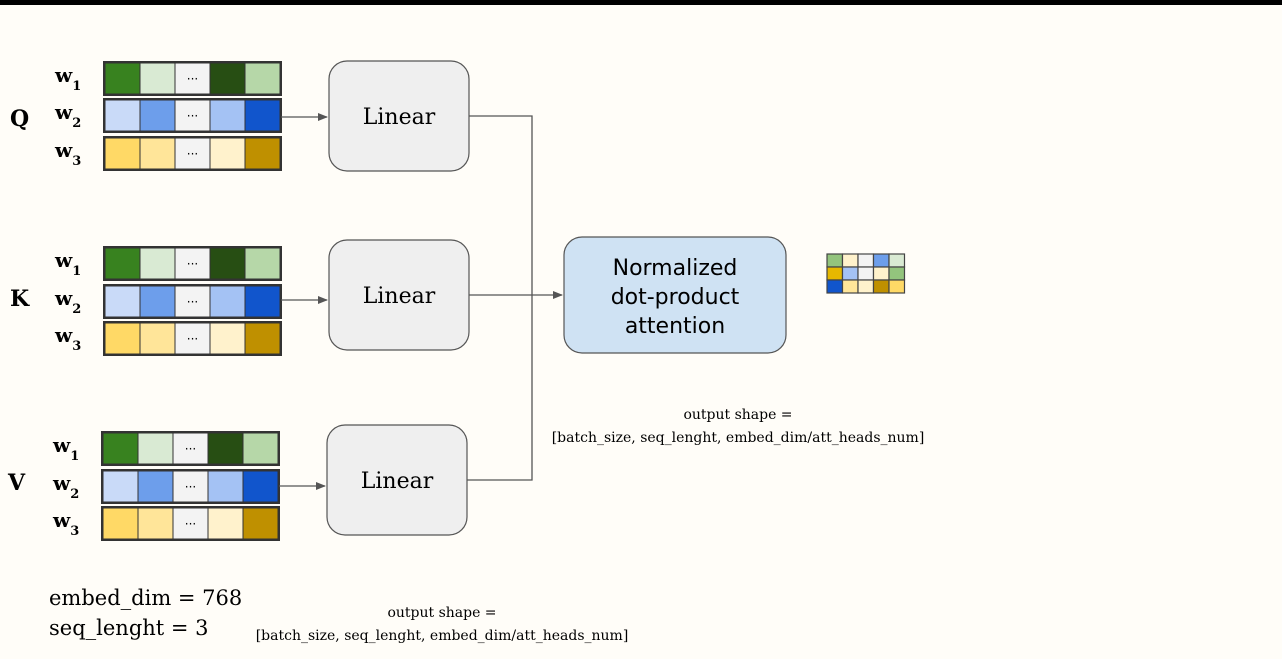 This screenshot has width=1282, height=659. I want to click on attention-line-1: Normalized, so click(675, 268).